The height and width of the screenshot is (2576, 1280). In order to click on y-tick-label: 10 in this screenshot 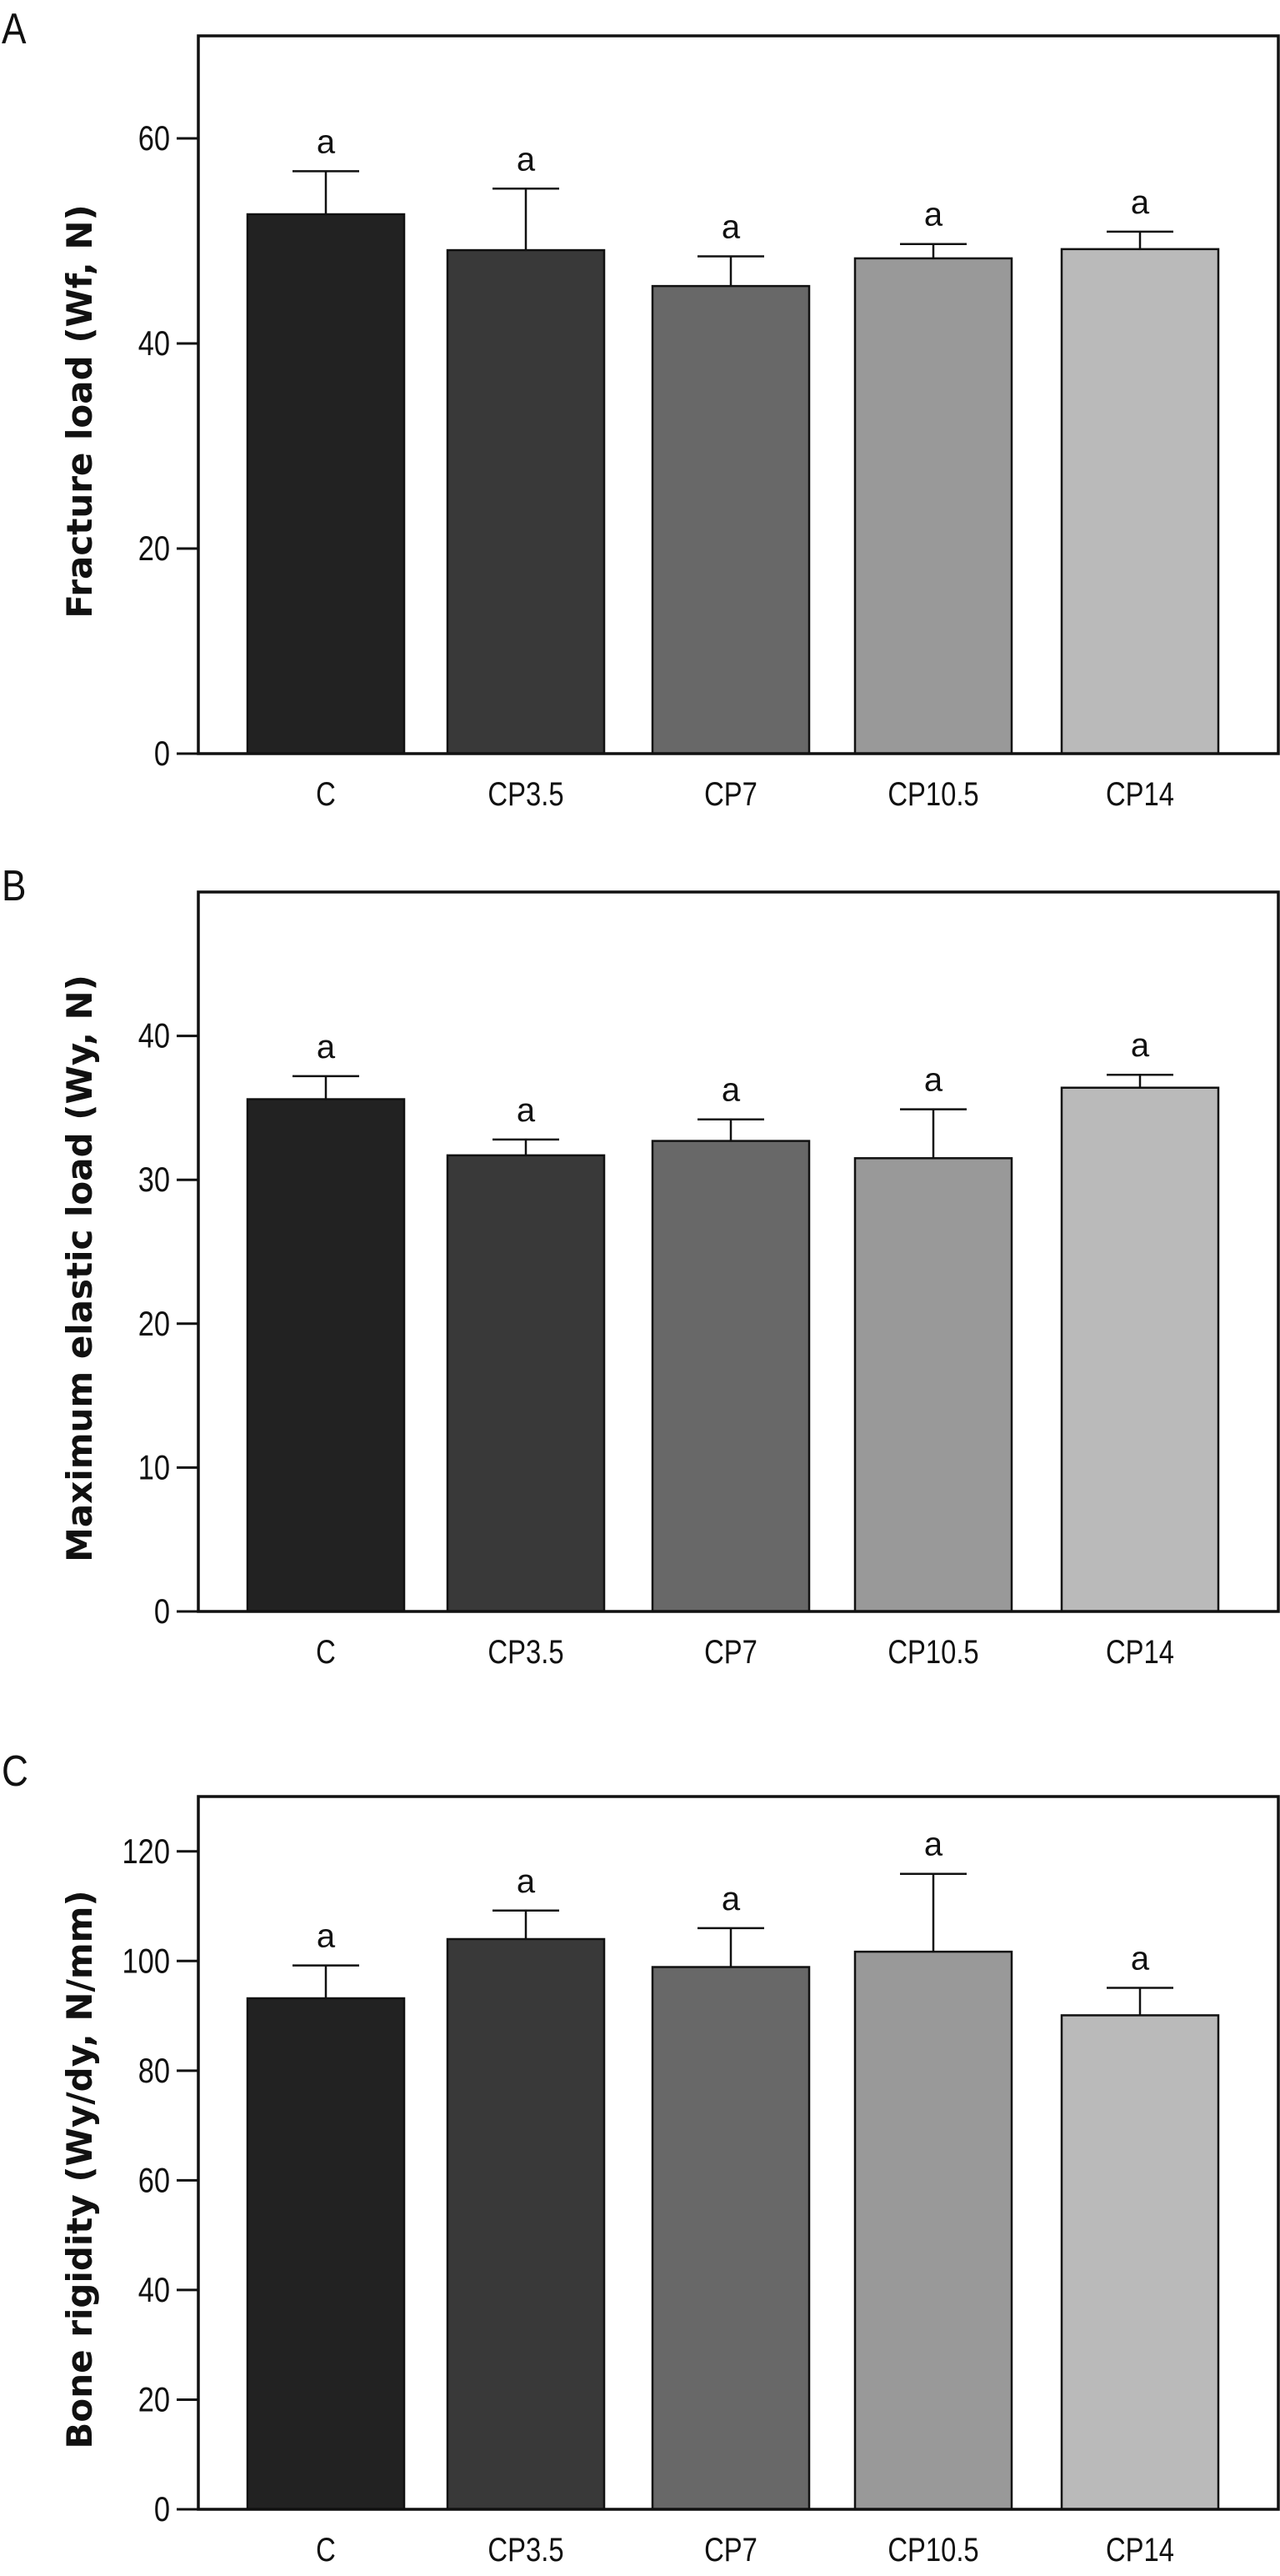, I will do `click(154, 1467)`.